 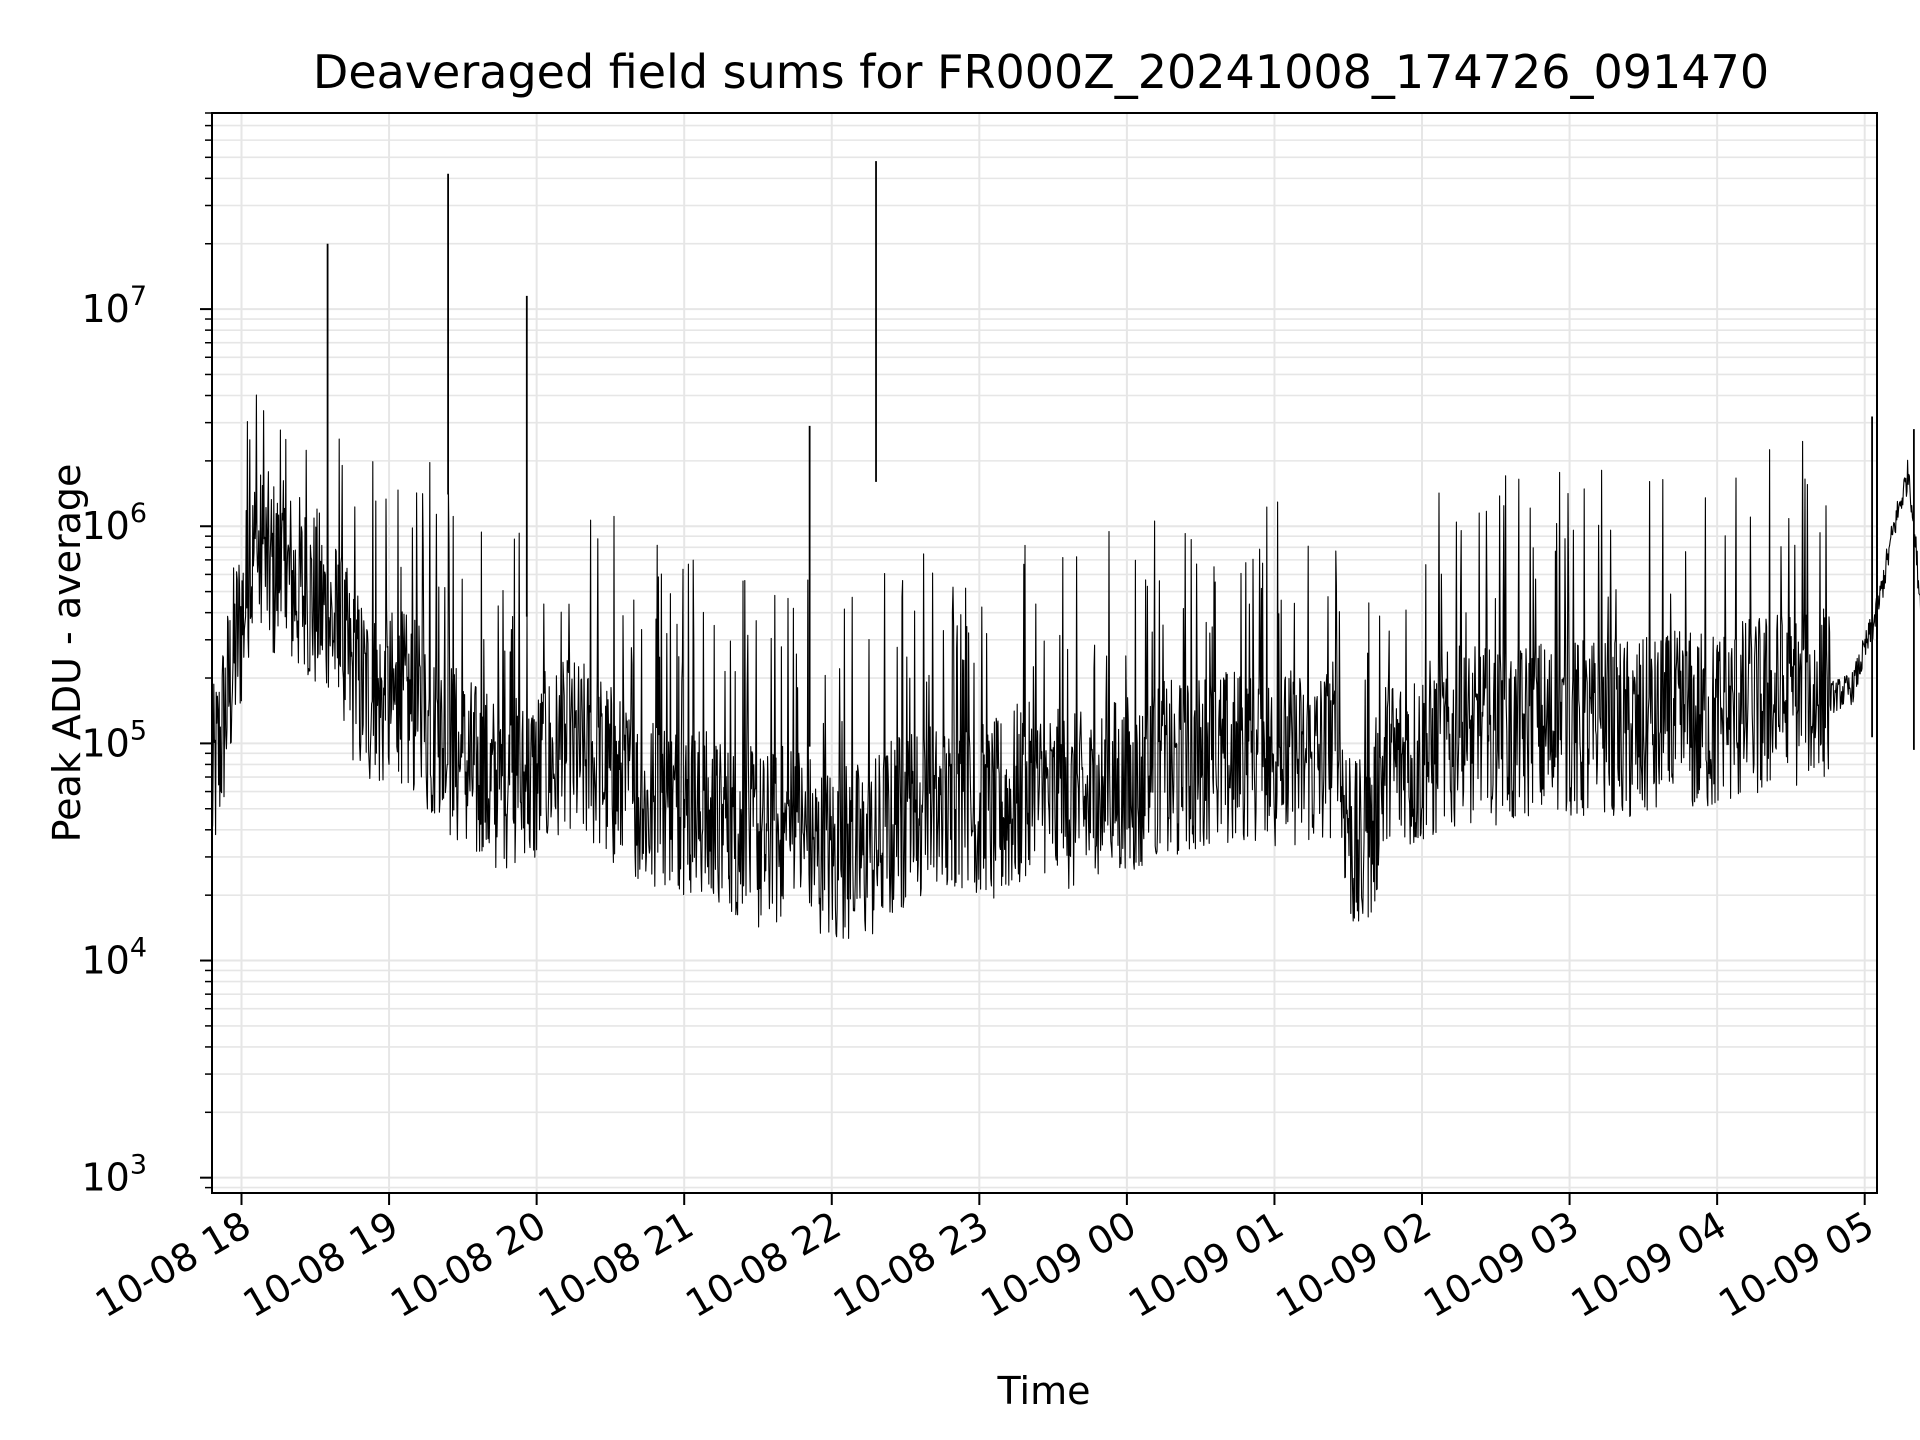 What do you see at coordinates (138, 296) in the screenshot?
I see `y-tick-exponent: 7` at bounding box center [138, 296].